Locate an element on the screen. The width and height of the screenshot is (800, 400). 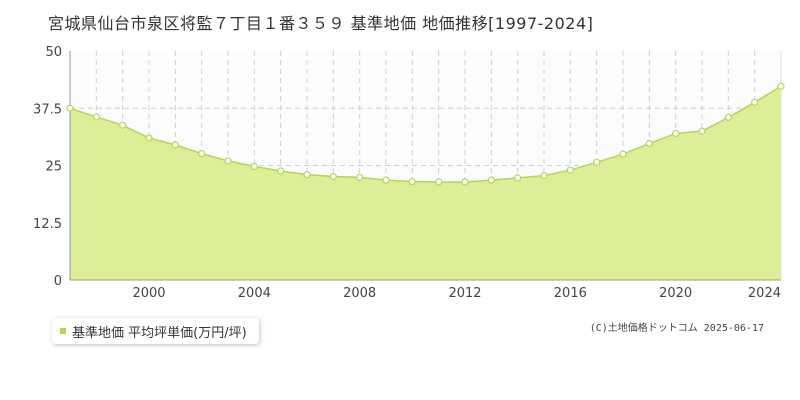
chart-title: 宮城県仙台市泉区将監７丁目１番３５９ 基準地価 地価推移[1997-2024] is located at coordinates (321, 23).